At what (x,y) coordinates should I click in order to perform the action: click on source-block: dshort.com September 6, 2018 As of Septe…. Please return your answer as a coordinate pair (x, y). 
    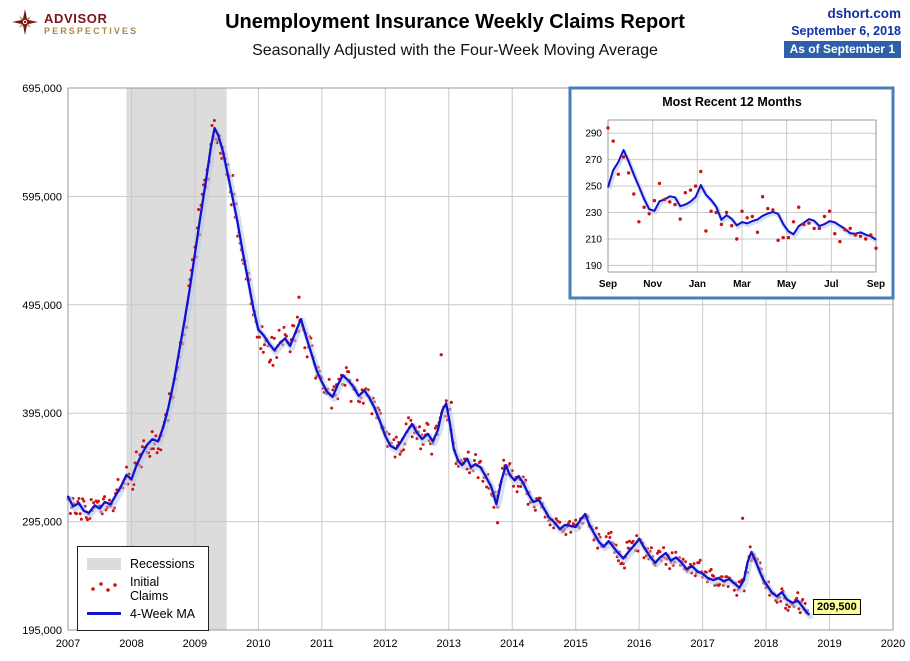
    Looking at the image, I should click on (842, 32).